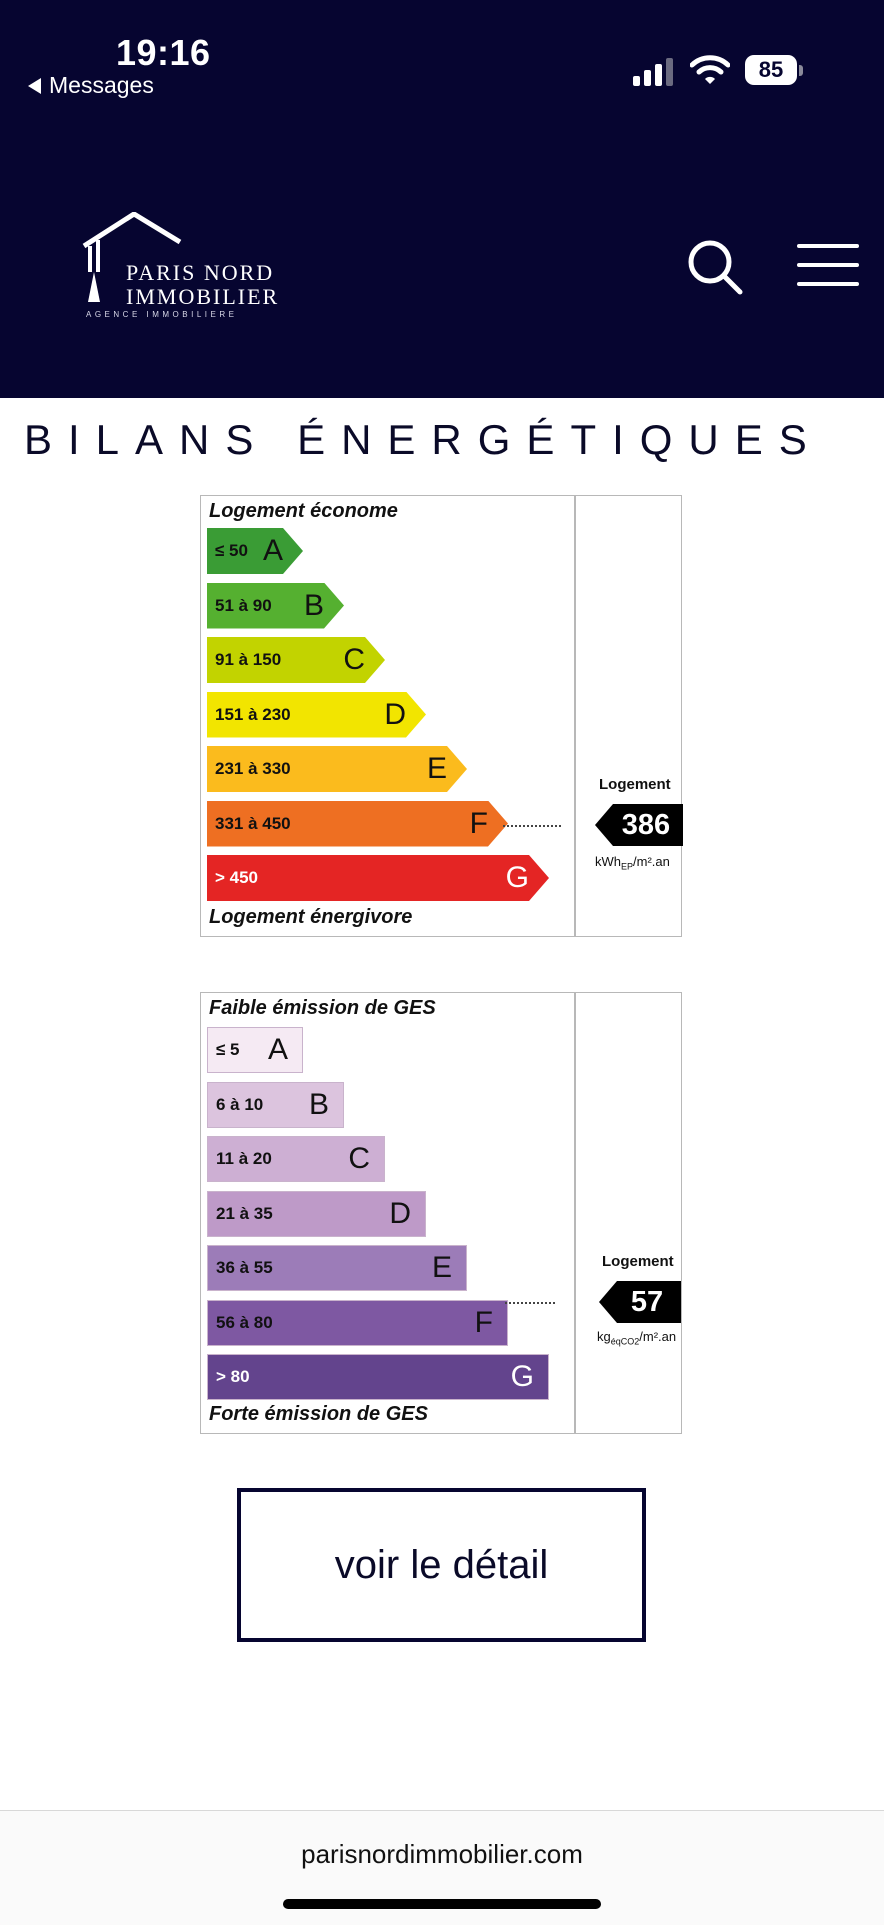 The image size is (884, 1925). What do you see at coordinates (272, 550) in the screenshot?
I see `energy-band-letter: A` at bounding box center [272, 550].